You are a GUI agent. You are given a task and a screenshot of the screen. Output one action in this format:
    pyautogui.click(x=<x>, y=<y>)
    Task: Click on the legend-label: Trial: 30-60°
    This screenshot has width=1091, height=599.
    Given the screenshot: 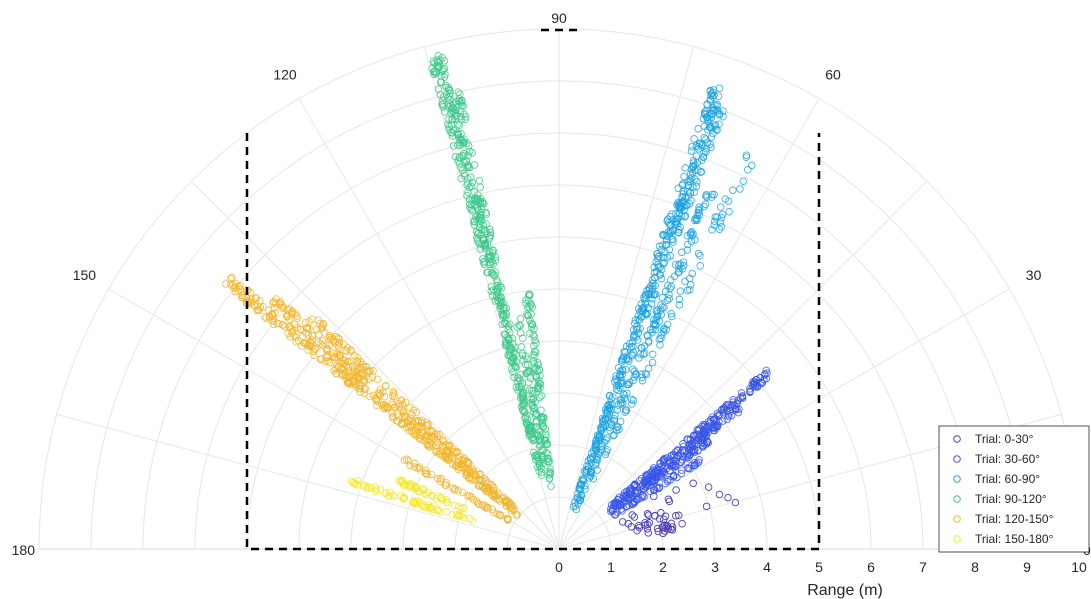 What is the action you would take?
    pyautogui.click(x=1007, y=459)
    